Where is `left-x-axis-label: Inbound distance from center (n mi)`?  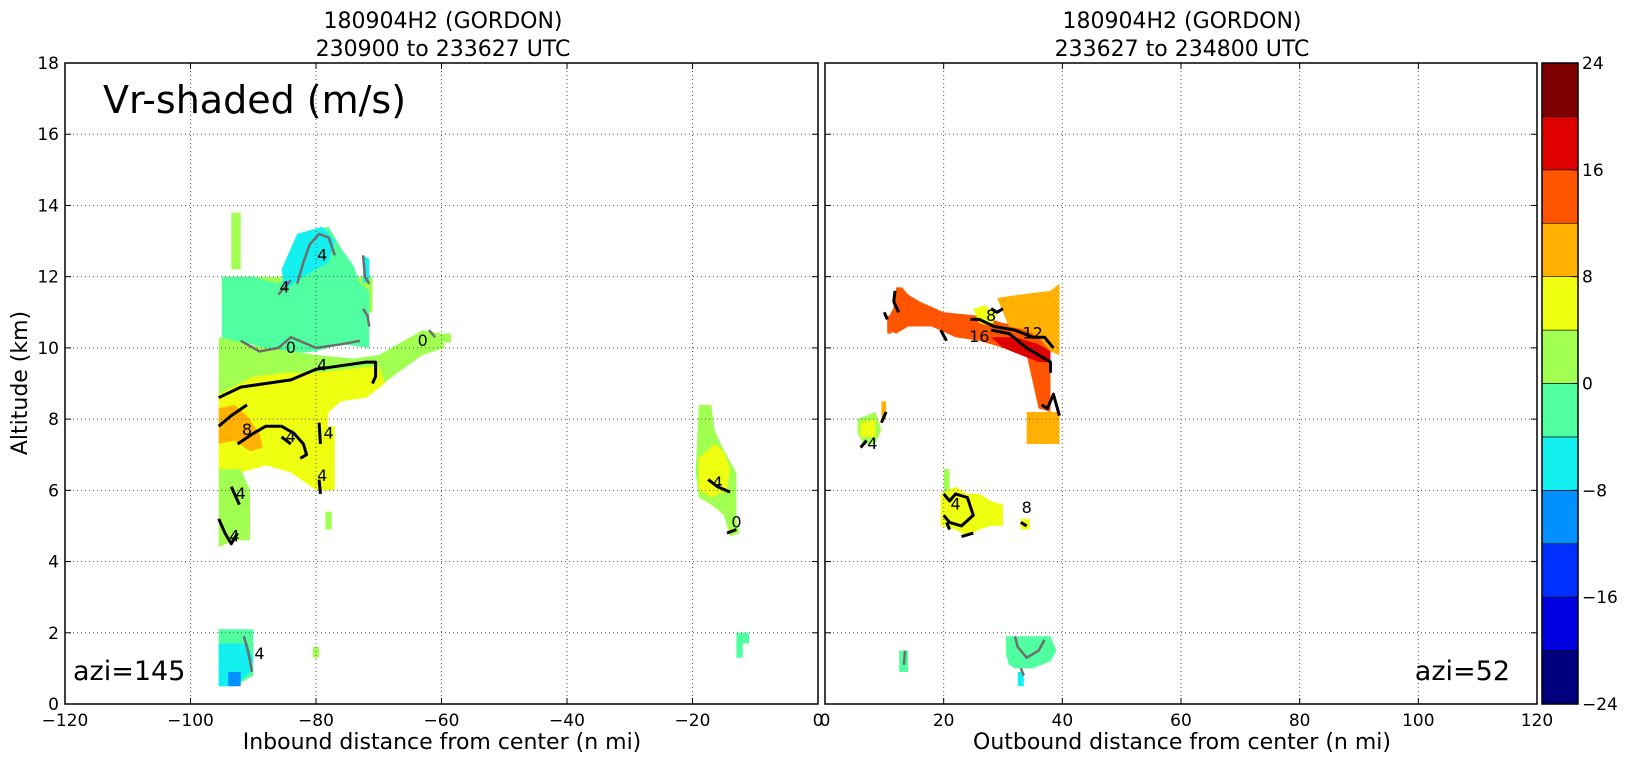
left-x-axis-label: Inbound distance from center (n mi) is located at coordinates (442, 742).